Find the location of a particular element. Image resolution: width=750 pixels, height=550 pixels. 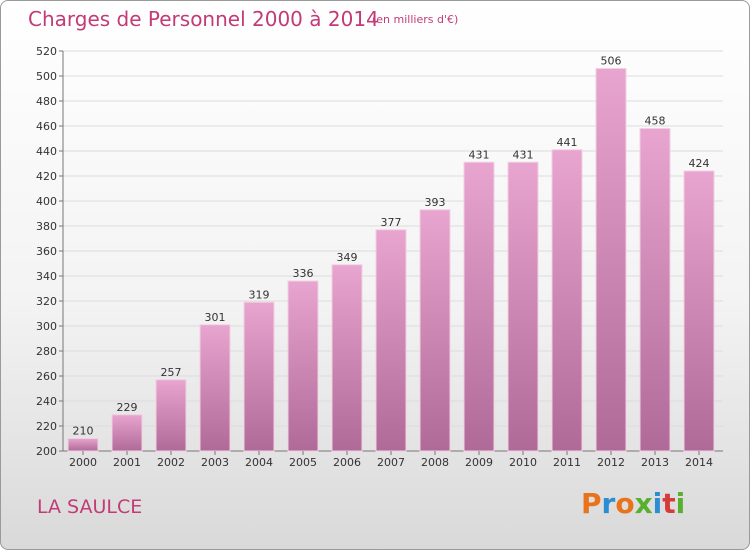

bar-value-label: 257 is located at coordinates (171, 372).